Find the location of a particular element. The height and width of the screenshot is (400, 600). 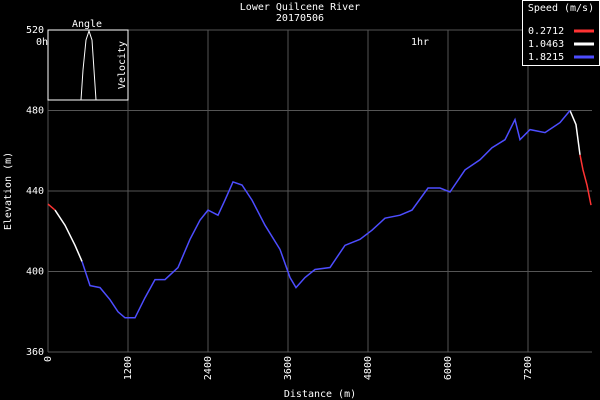

x-tick-label: 6000 is located at coordinates (448, 368).